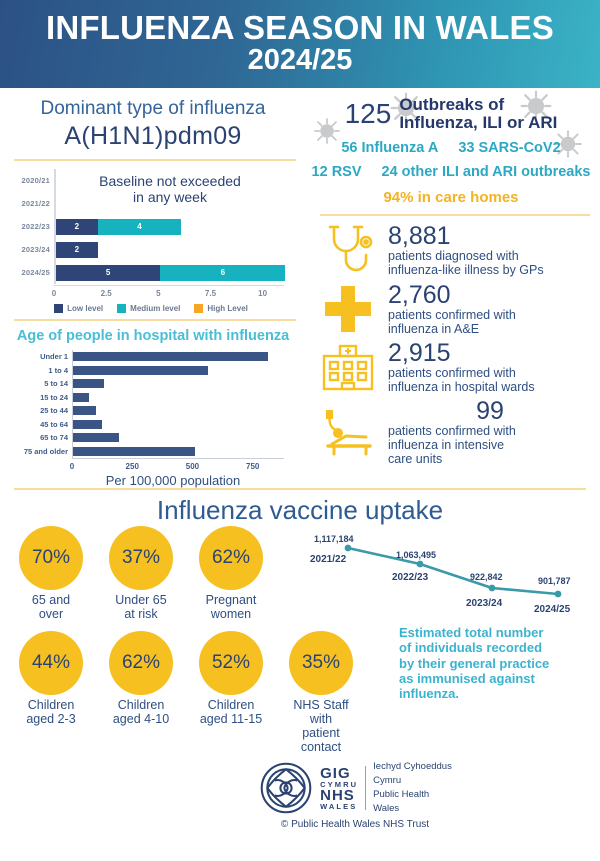 Image resolution: width=600 pixels, height=861 pixels. Describe the element at coordinates (162, 411) in the screenshot. I see `age-bar-row: 25 to 44` at that location.